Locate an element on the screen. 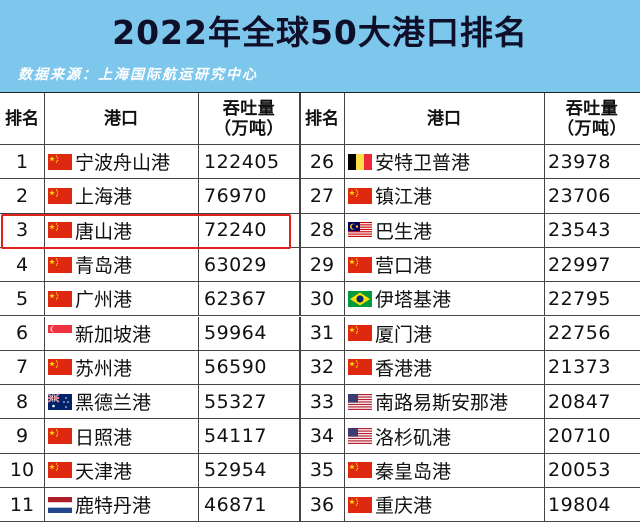 The height and width of the screenshot is (522, 640). throughput-cell: 72240 is located at coordinates (235, 230).